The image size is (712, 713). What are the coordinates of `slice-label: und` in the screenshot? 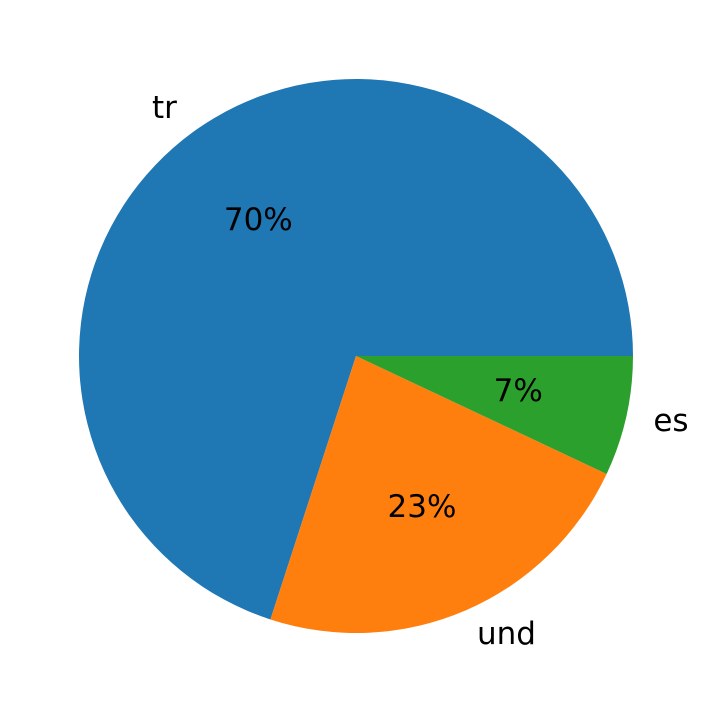 It's located at (506, 634).